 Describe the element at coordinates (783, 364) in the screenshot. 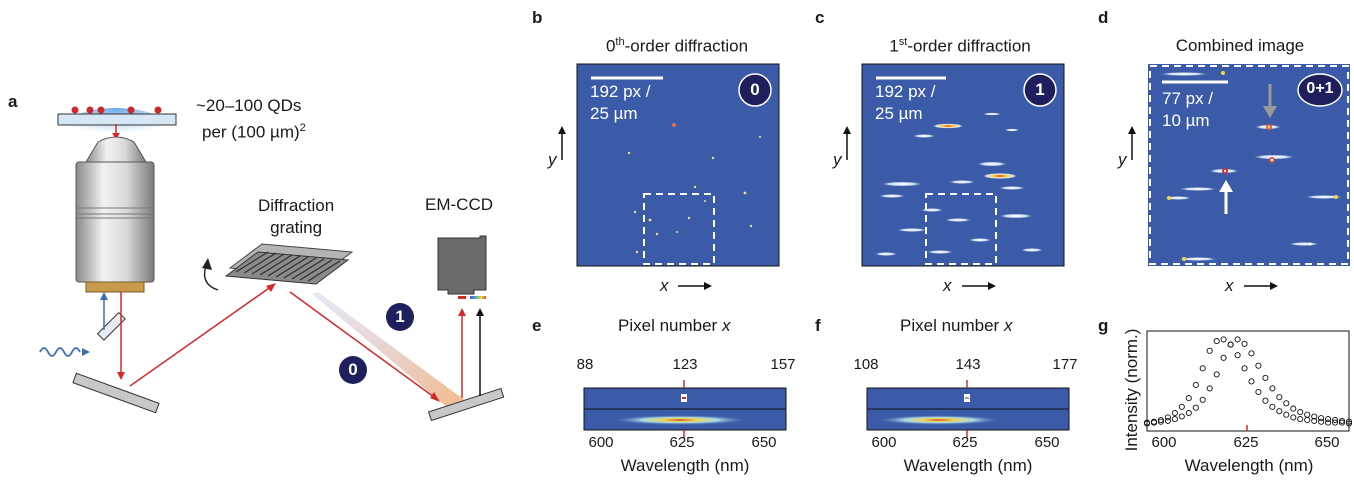

I see `panel-e-top-tick-2: 157` at that location.